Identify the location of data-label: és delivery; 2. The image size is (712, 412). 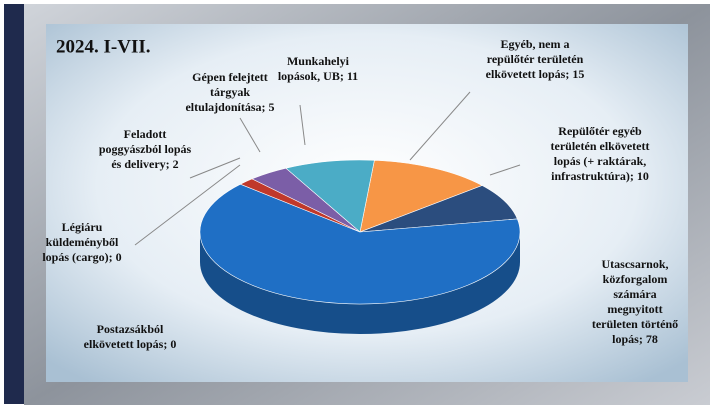
(144, 164).